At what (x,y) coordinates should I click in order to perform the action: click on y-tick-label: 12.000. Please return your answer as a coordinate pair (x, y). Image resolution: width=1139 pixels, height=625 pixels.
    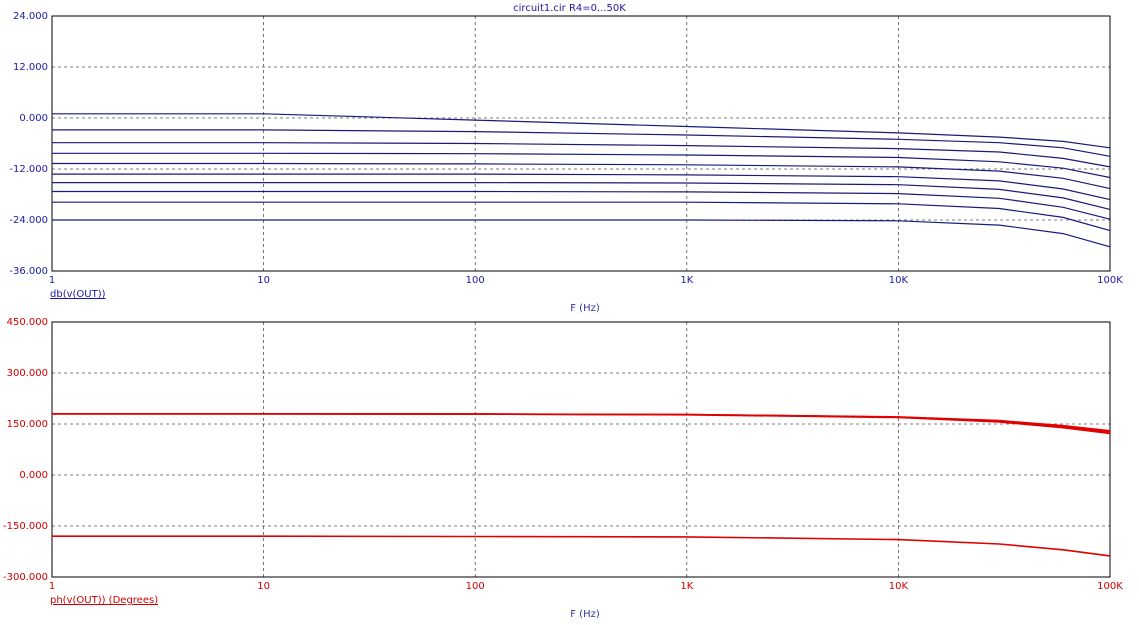
    Looking at the image, I should click on (30, 67).